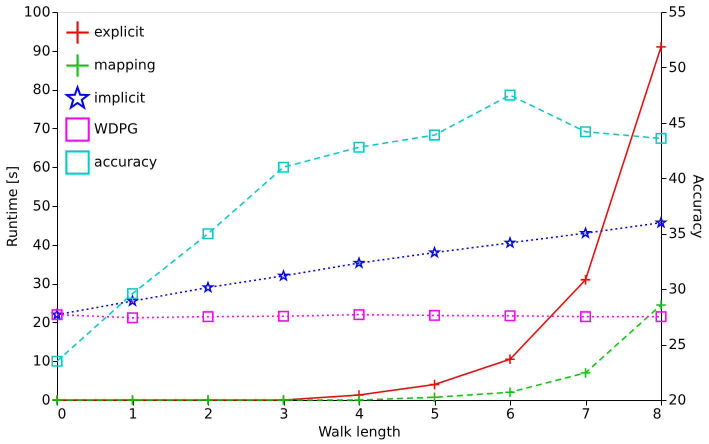  What do you see at coordinates (435, 414) in the screenshot?
I see `x-tick-label: 5` at bounding box center [435, 414].